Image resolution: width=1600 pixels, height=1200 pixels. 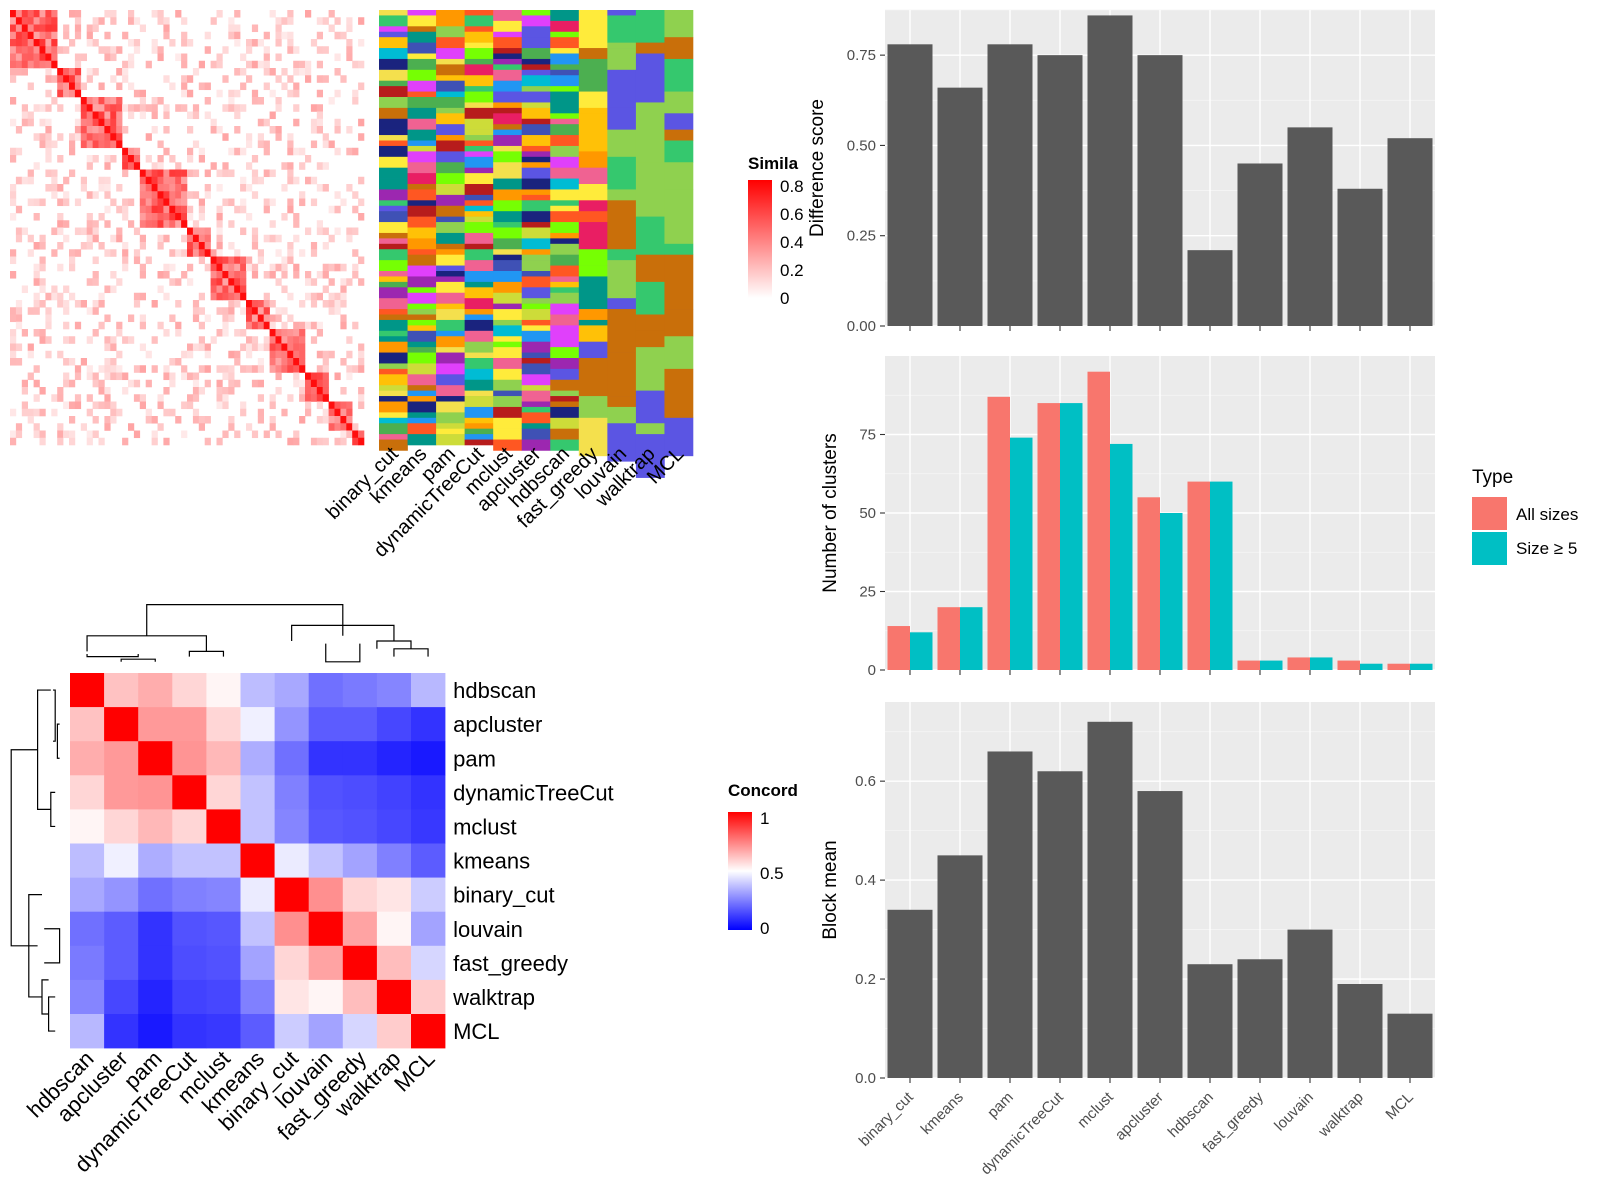 I want to click on y-tick-label: 0.6, so click(x=865, y=781).